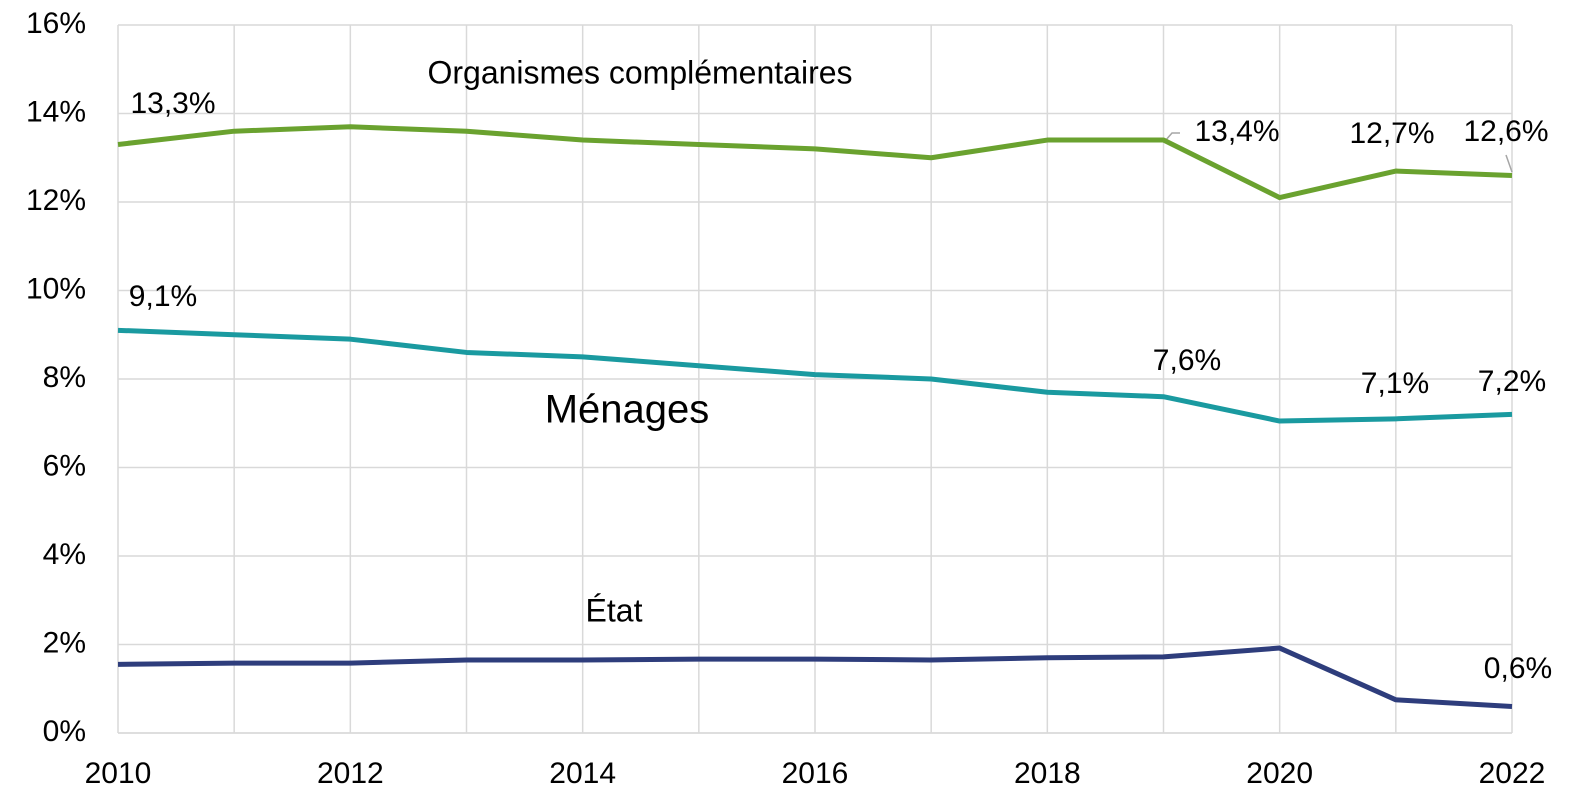 The image size is (1596, 807). I want to click on x-tick-label: 2014, so click(582, 773).